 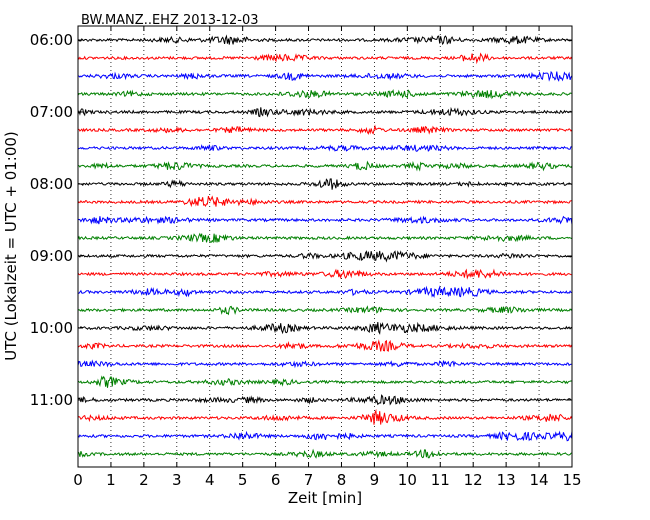 I want to click on x-tick-label: 4, so click(x=210, y=480).